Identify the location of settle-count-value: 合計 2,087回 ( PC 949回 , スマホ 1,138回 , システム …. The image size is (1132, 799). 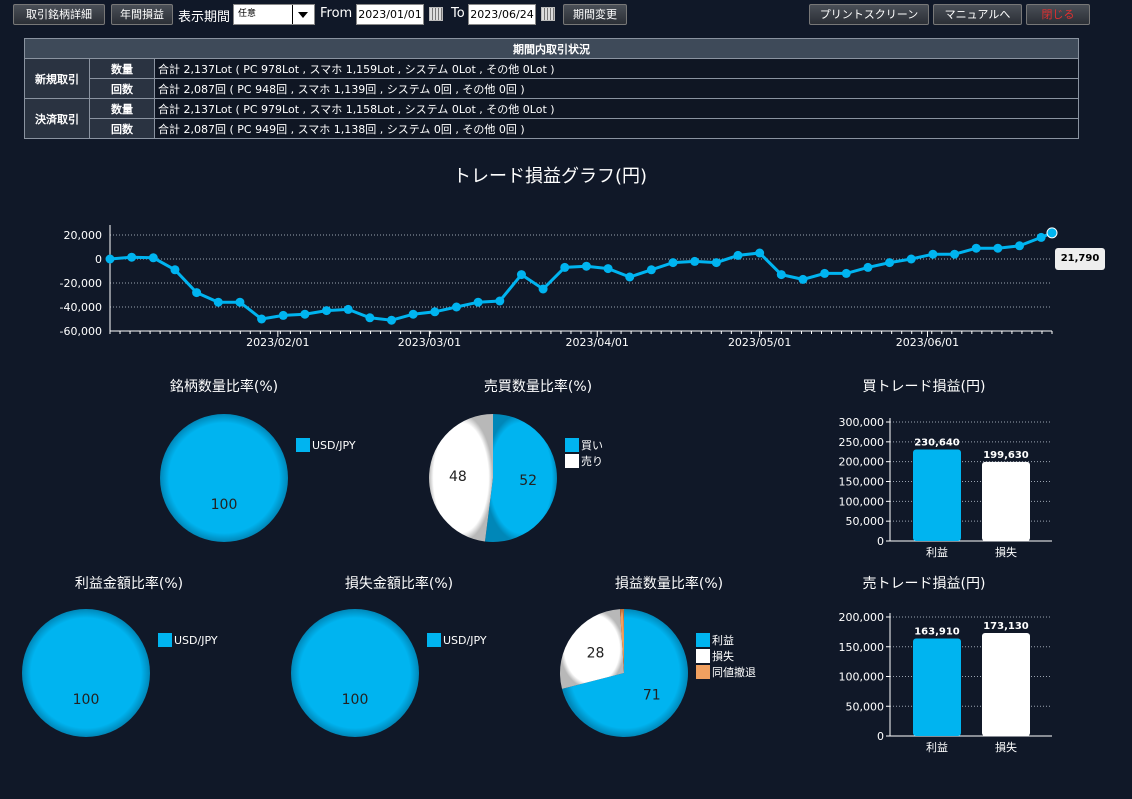
(616, 128).